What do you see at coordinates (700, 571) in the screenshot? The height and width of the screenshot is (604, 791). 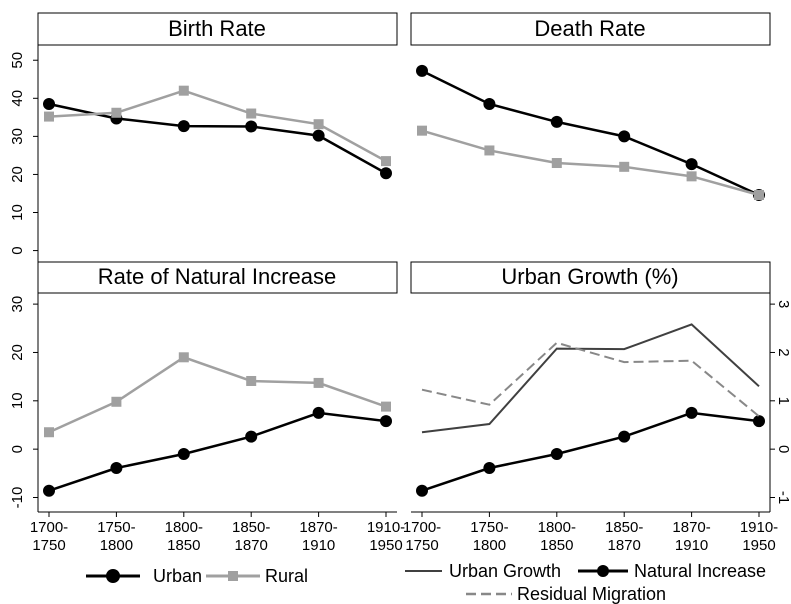 I see `legend-label: Natural Increase` at bounding box center [700, 571].